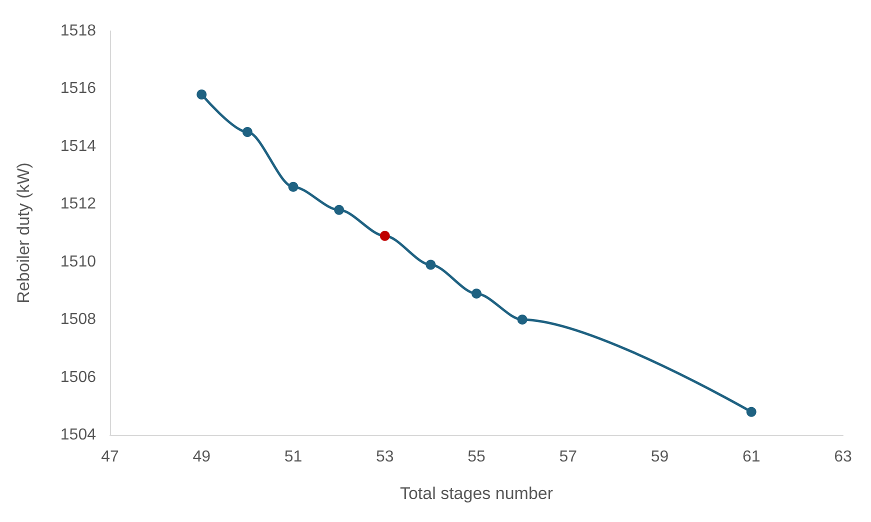 This screenshot has width=871, height=522. What do you see at coordinates (293, 457) in the screenshot?
I see `x-tick-label: 51` at bounding box center [293, 457].